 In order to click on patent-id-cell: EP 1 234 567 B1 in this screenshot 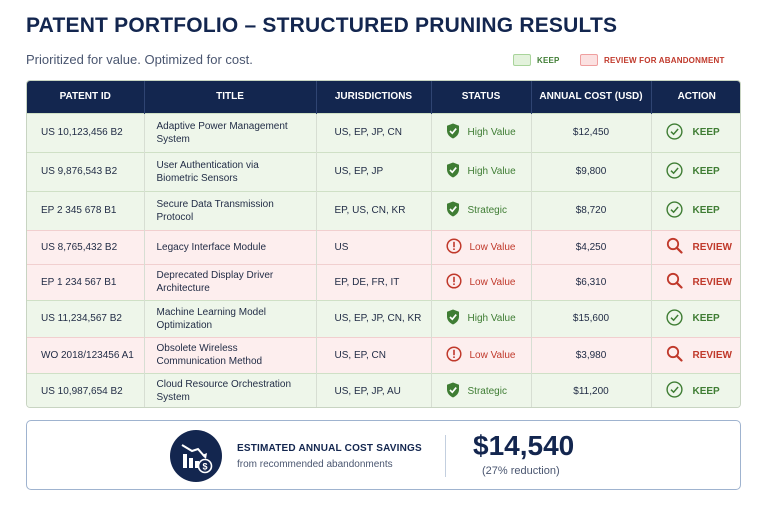, I will do `click(86, 281)`.